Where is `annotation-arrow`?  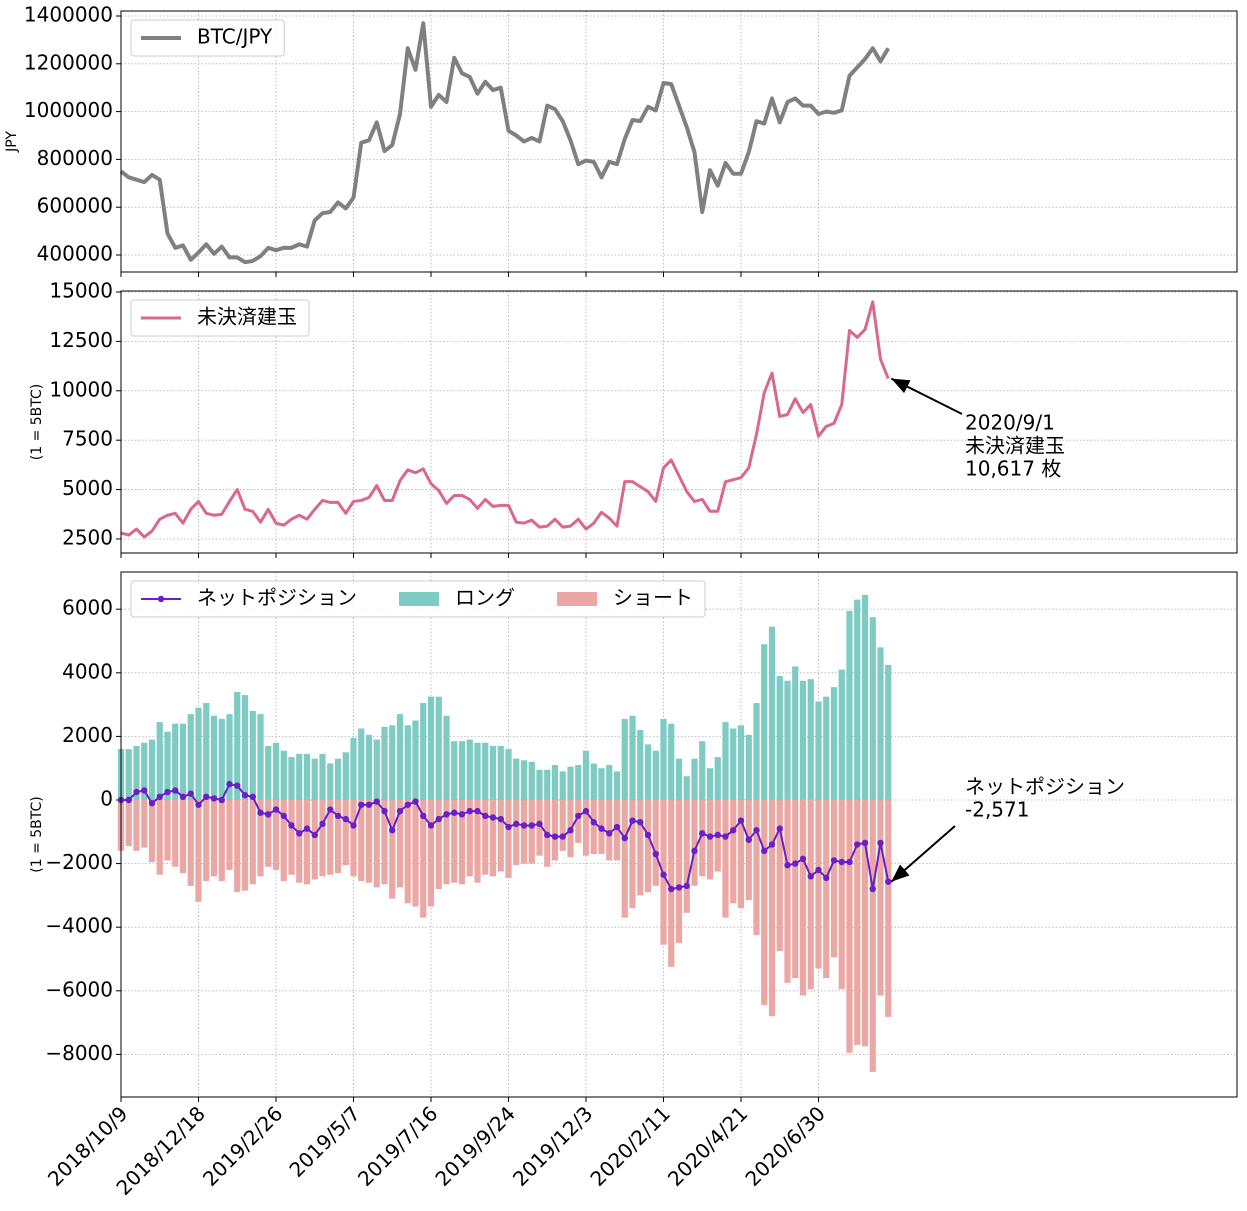 annotation-arrow is located at coordinates (926, 396).